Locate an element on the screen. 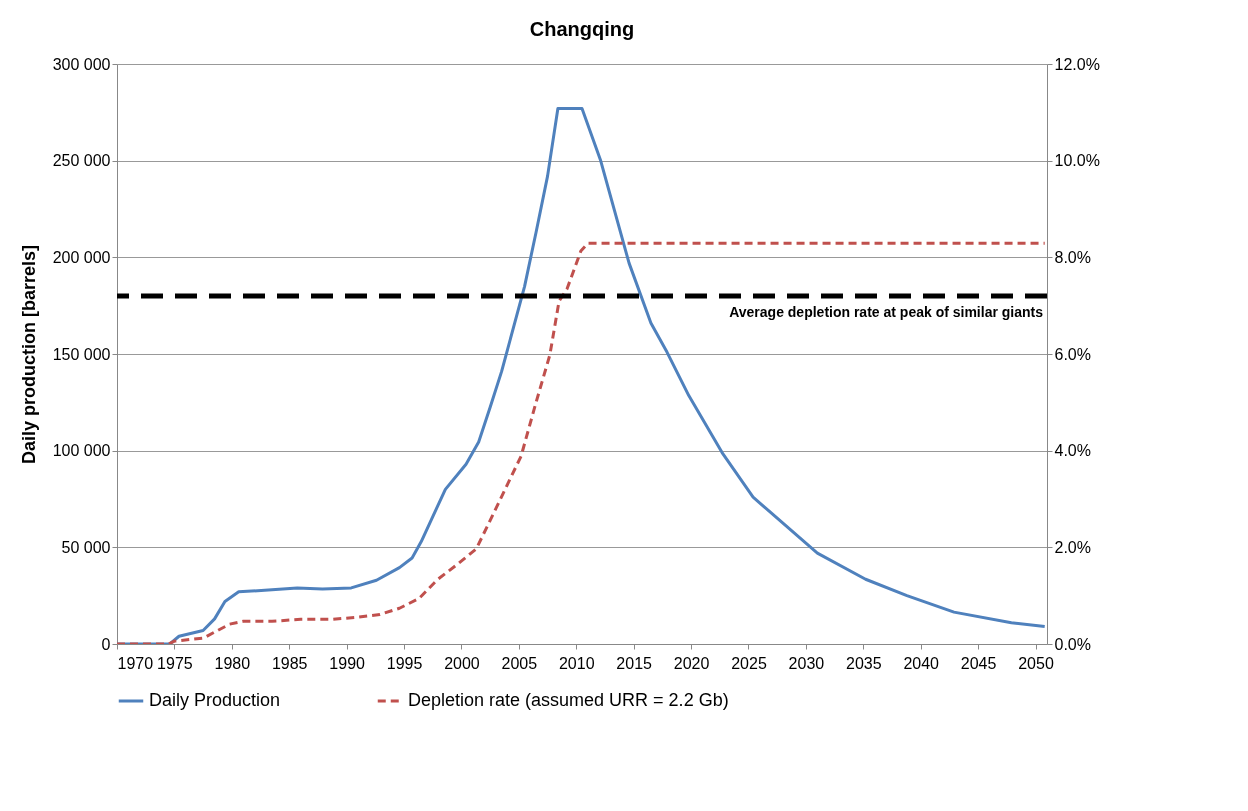 The image size is (1248, 811). y-tick-label: 50 000 is located at coordinates (86, 547).